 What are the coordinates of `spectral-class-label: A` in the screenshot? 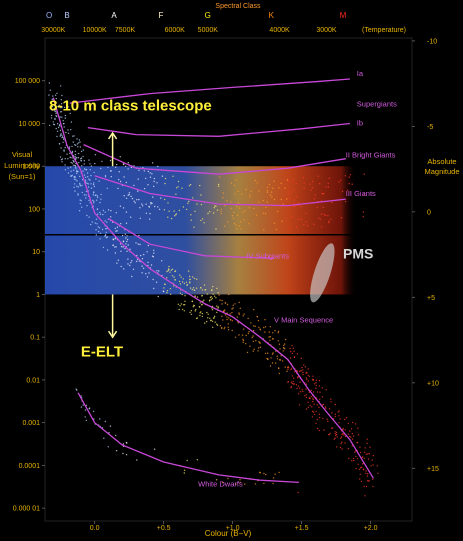 It's located at (114, 15).